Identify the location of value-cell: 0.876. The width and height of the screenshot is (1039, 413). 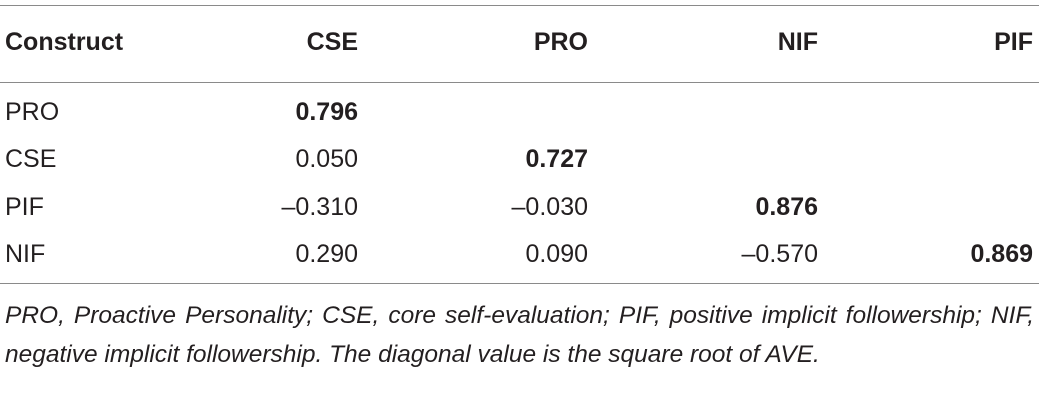
(786, 207).